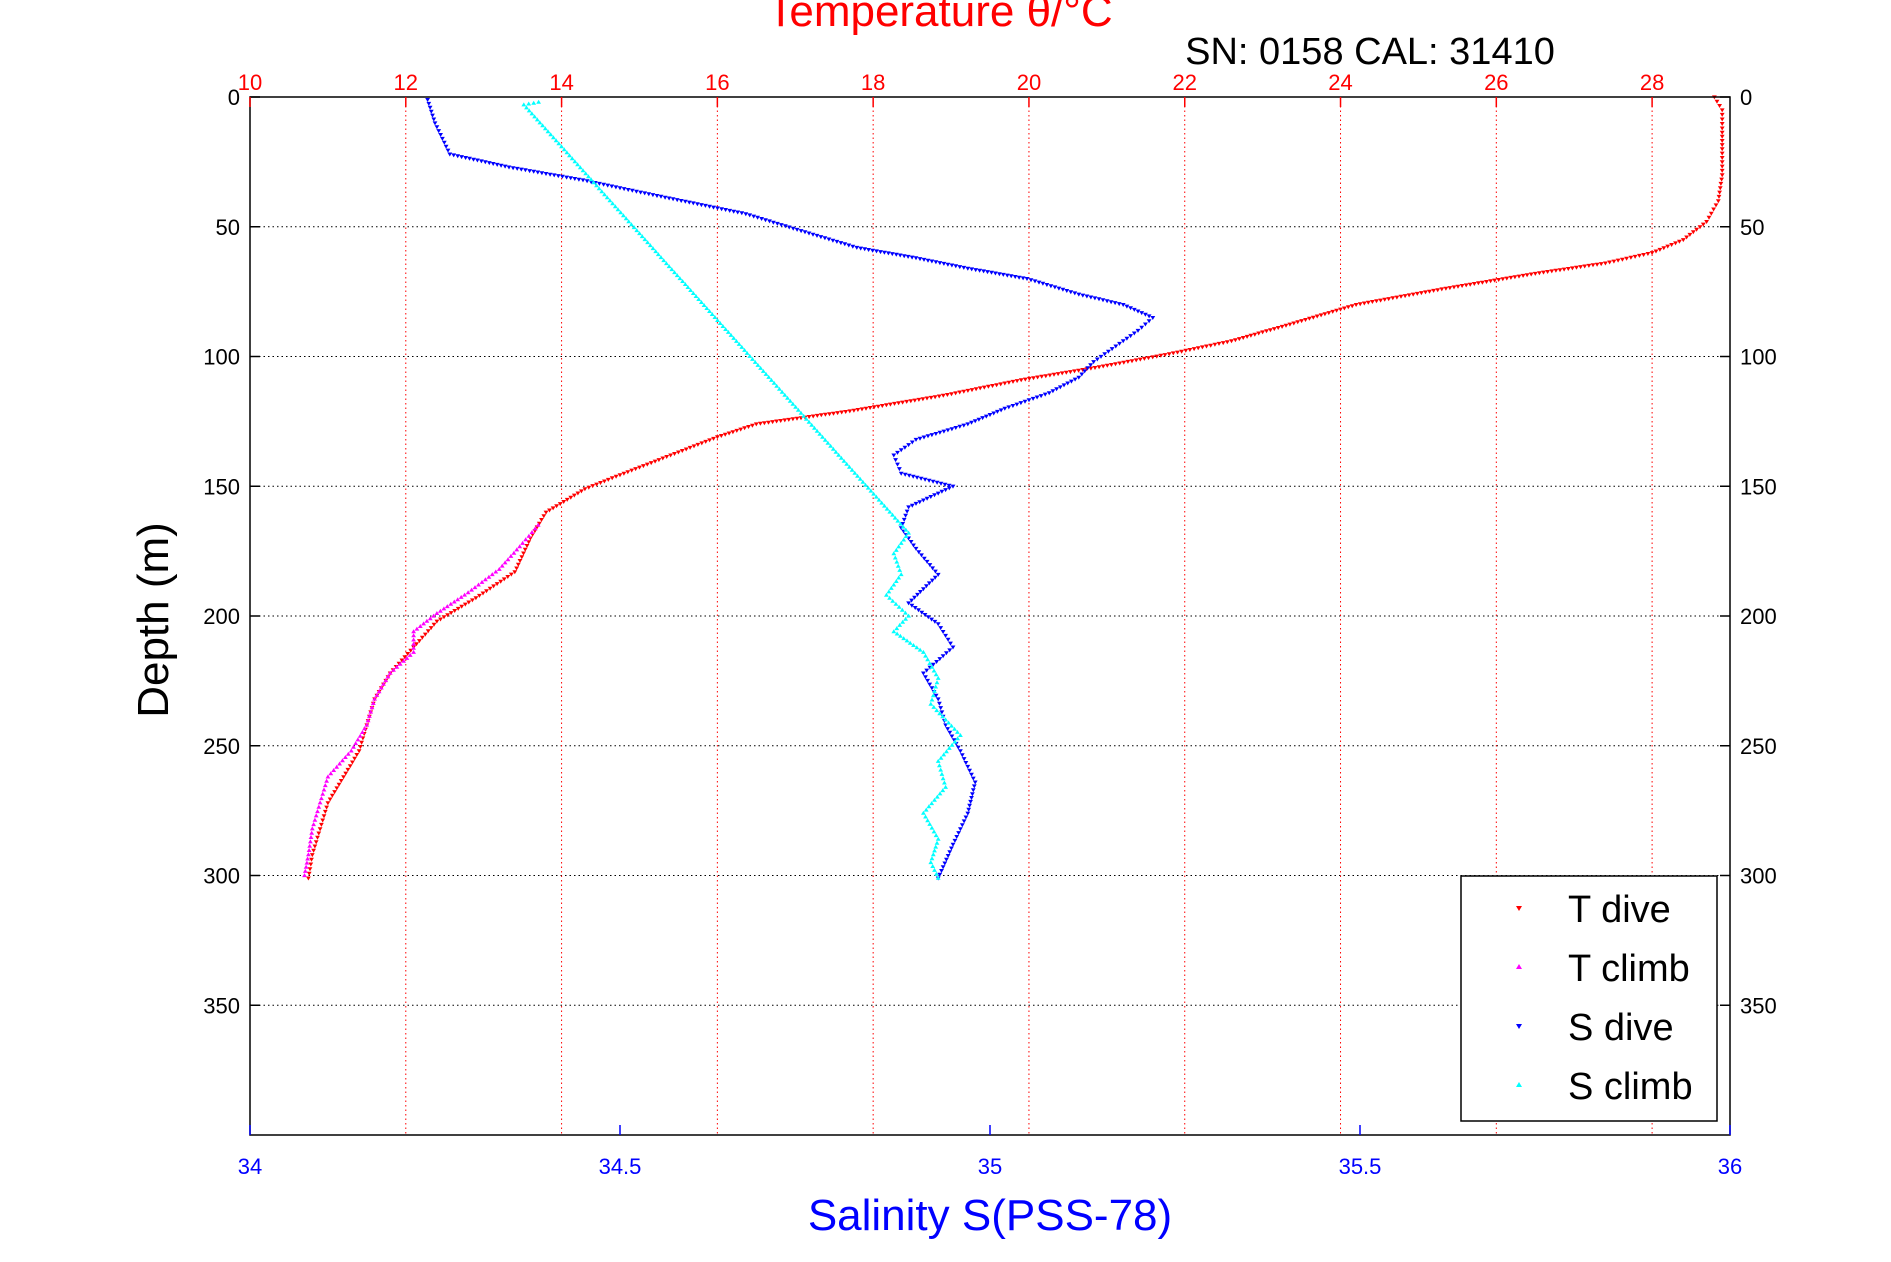  I want to click on y-axis-label: Depth (m), so click(153, 620).